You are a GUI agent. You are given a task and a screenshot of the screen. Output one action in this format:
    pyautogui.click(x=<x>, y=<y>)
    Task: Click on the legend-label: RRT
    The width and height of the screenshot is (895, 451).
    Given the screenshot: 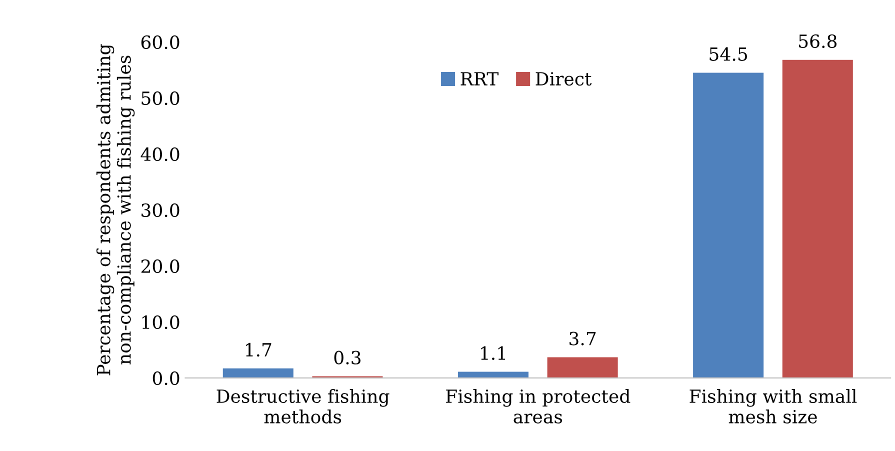 What is the action you would take?
    pyautogui.click(x=479, y=79)
    